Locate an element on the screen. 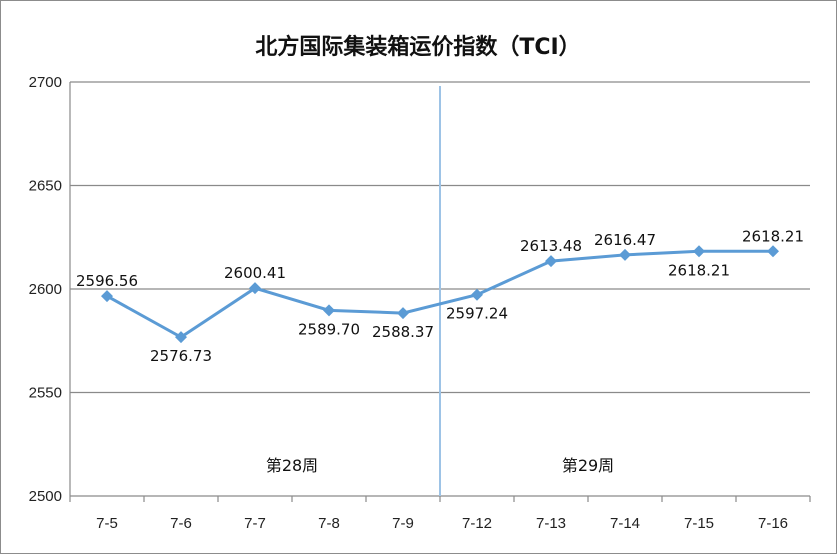 This screenshot has height=554, width=837. x-tick-label: 7-16 is located at coordinates (773, 523).